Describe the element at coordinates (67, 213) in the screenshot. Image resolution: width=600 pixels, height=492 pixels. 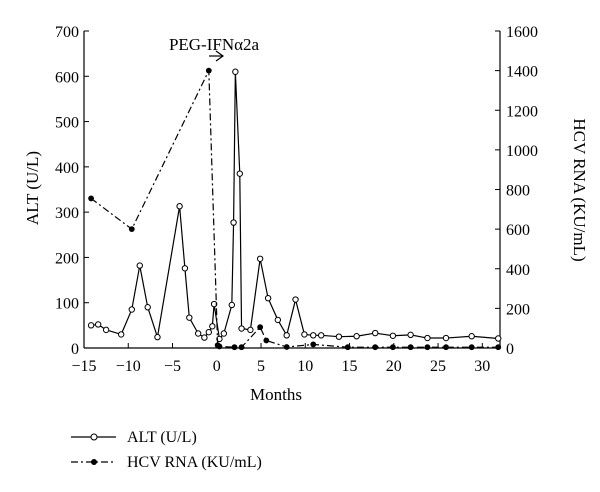
I see `y-left-tick-label: 300` at that location.